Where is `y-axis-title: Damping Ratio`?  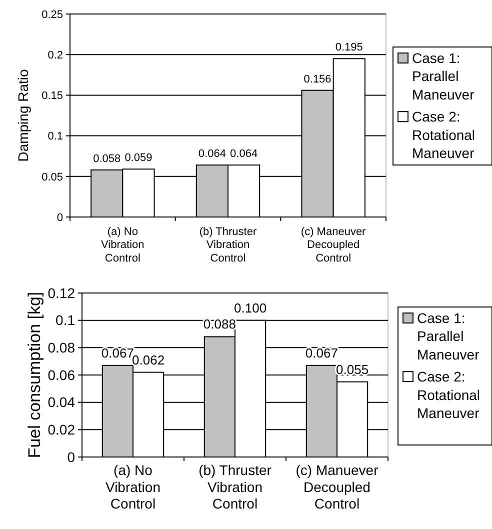 y-axis-title: Damping Ratio is located at coordinates (23, 115).